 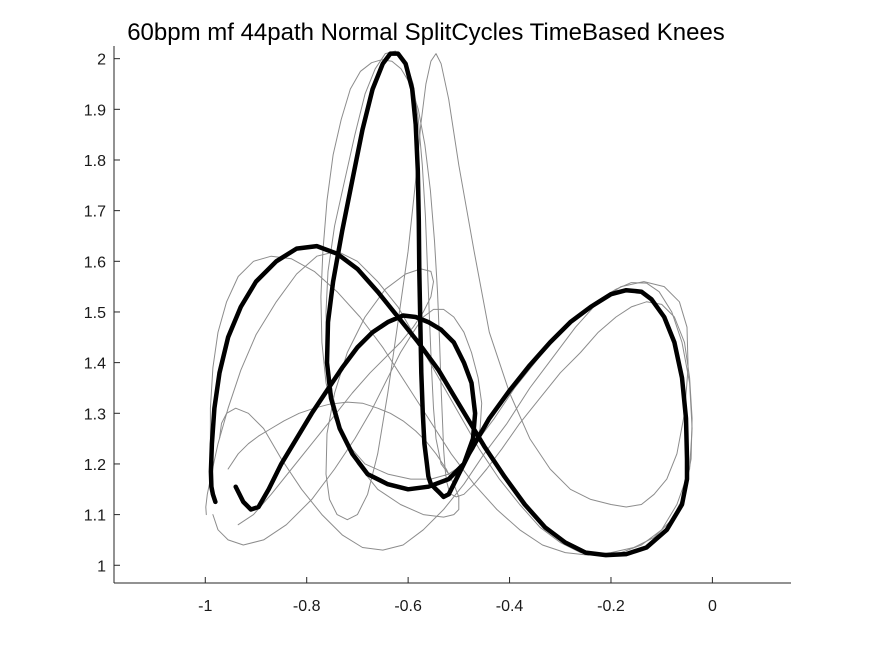 What do you see at coordinates (95, 262) in the screenshot?
I see `y-tick-label: 1.6` at bounding box center [95, 262].